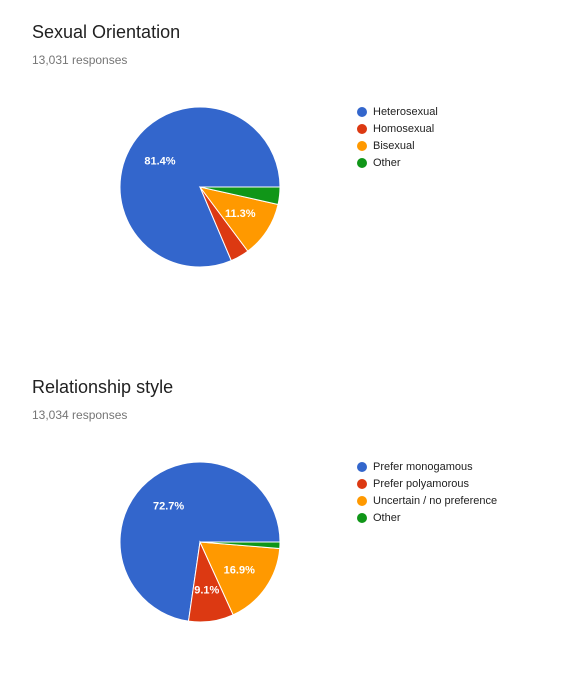 The height and width of the screenshot is (685, 562). I want to click on legend-item-bisexual: Bisexual, so click(397, 145).